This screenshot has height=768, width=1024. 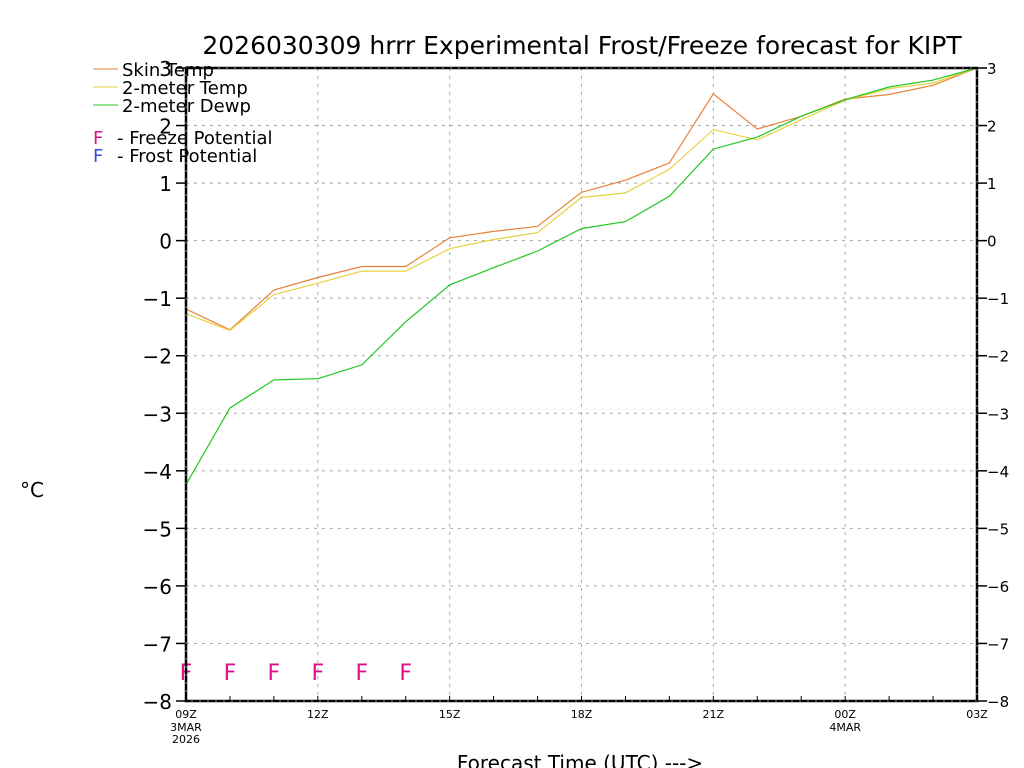 I want to click on y-tick-label-right: −2, so click(x=998, y=357).